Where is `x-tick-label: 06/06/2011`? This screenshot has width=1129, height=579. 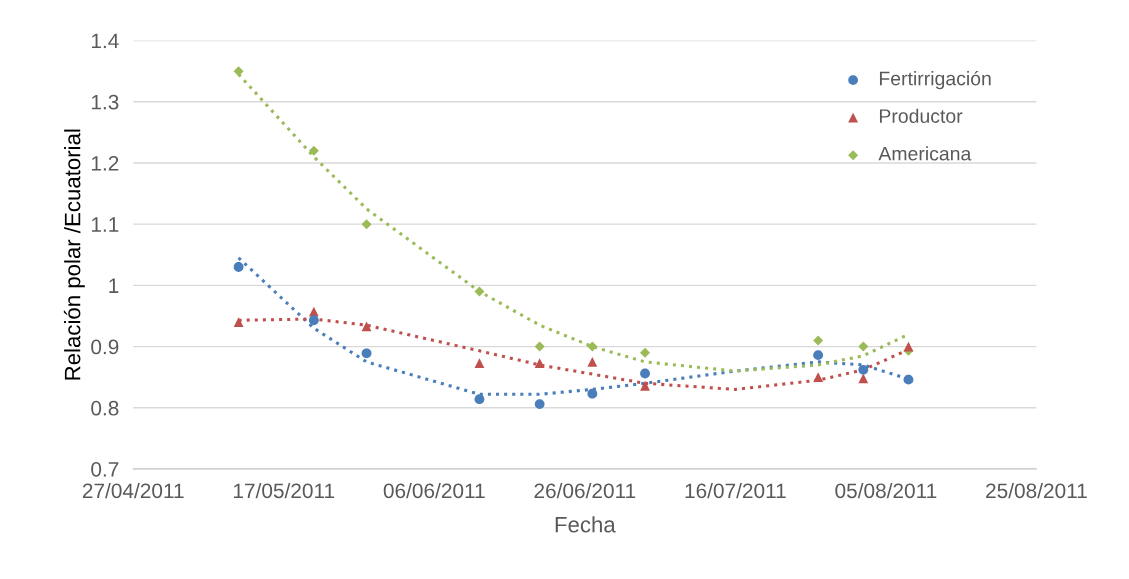
x-tick-label: 06/06/2011 is located at coordinates (434, 490).